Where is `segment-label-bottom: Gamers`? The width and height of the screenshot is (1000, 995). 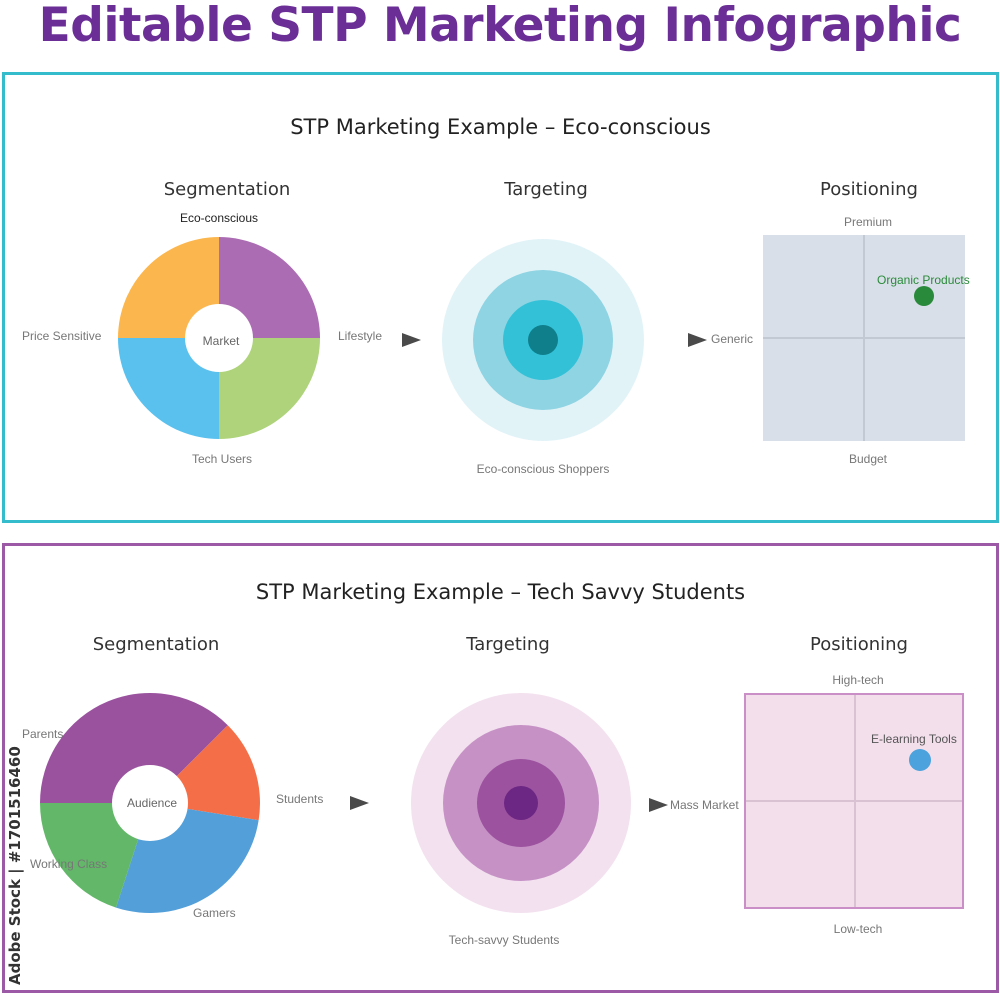
segment-label-bottom: Gamers is located at coordinates (214, 913).